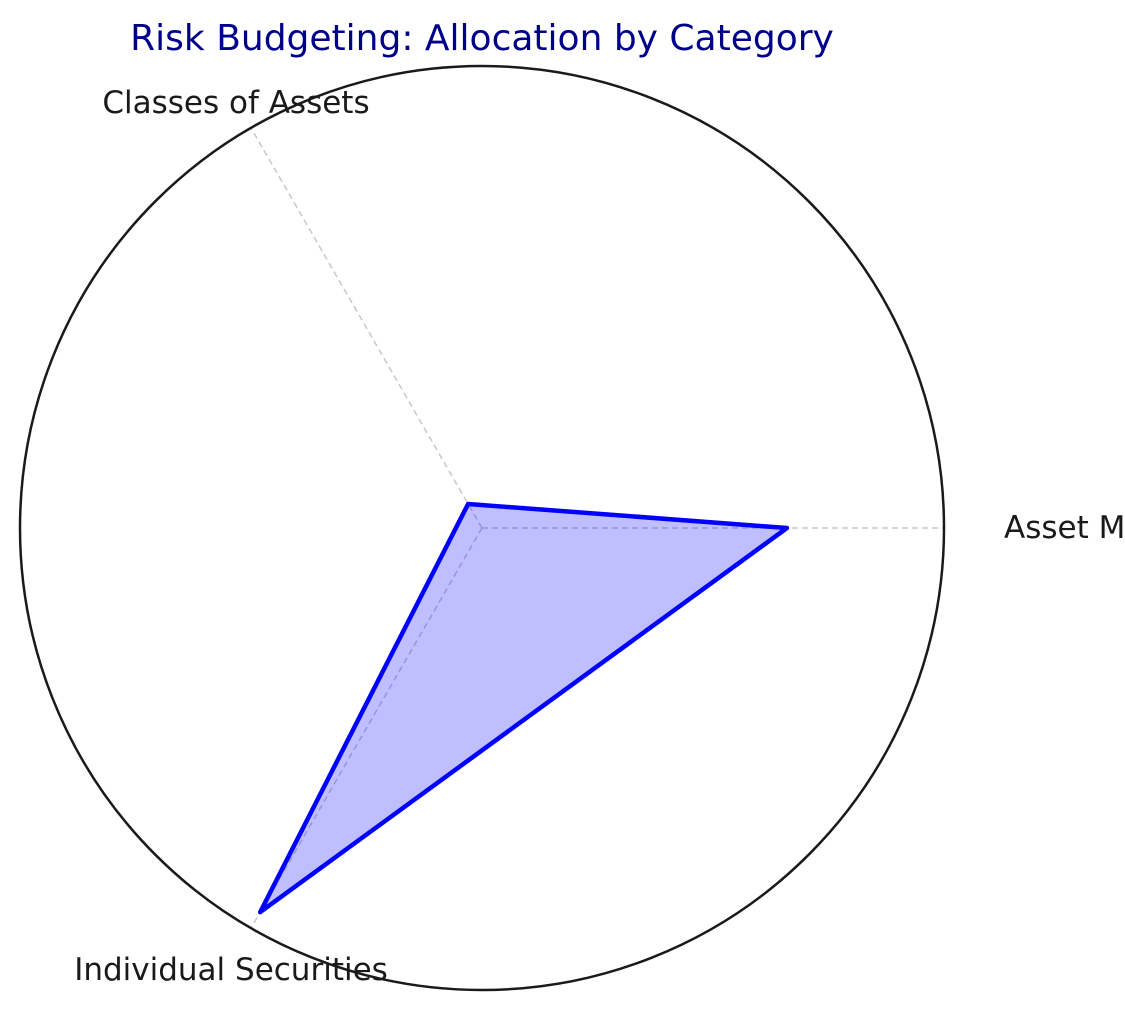  Describe the element at coordinates (1064, 528) in the screenshot. I see `category-label: Asset Managers` at that location.